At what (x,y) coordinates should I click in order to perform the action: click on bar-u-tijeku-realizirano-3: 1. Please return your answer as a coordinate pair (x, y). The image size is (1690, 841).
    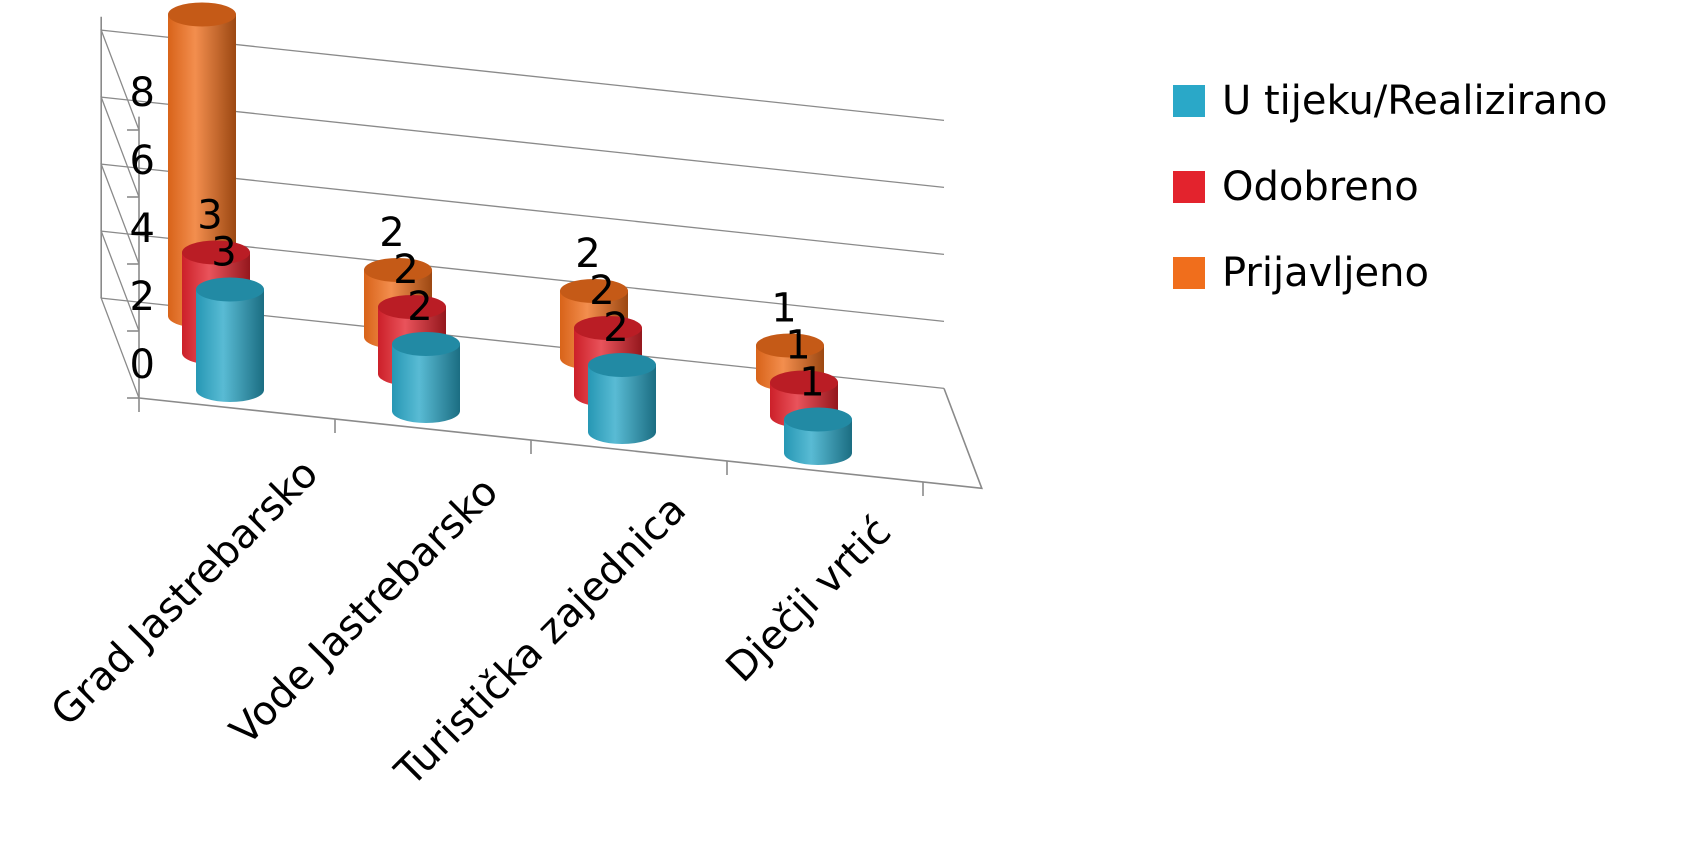
    Looking at the image, I should click on (818, 412).